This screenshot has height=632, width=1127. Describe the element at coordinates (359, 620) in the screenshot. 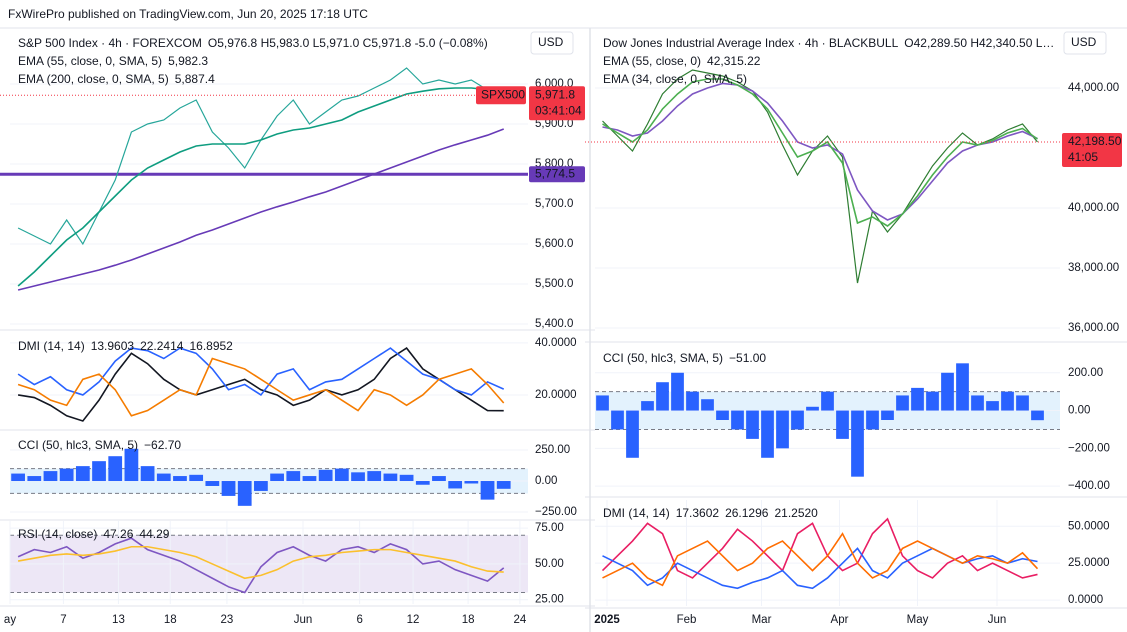

I see `x-tick-label: 6` at that location.